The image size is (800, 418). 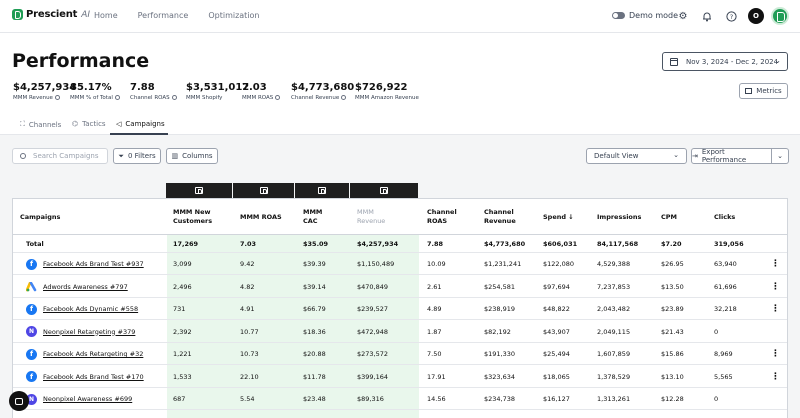 I want to click on workspace-badge-icon, so click(x=780, y=16).